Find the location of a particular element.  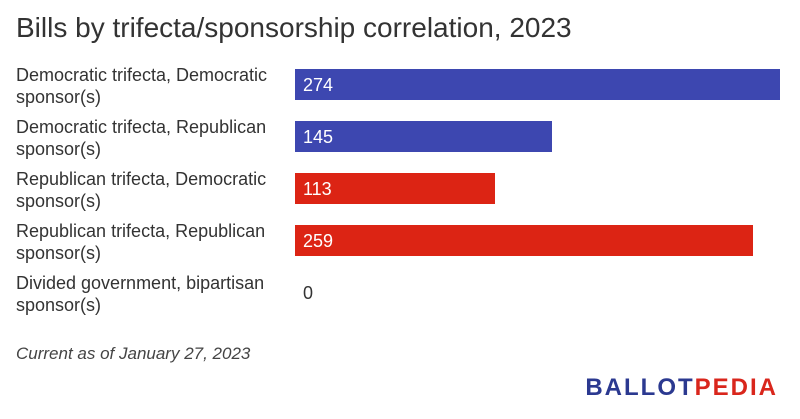

data-label: 259 is located at coordinates (318, 241).